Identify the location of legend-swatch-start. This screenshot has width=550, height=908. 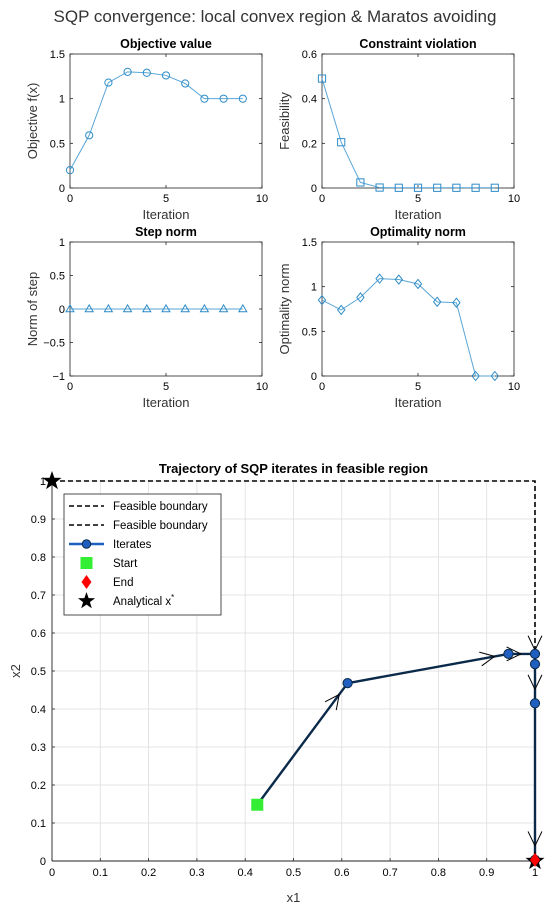
(86, 563).